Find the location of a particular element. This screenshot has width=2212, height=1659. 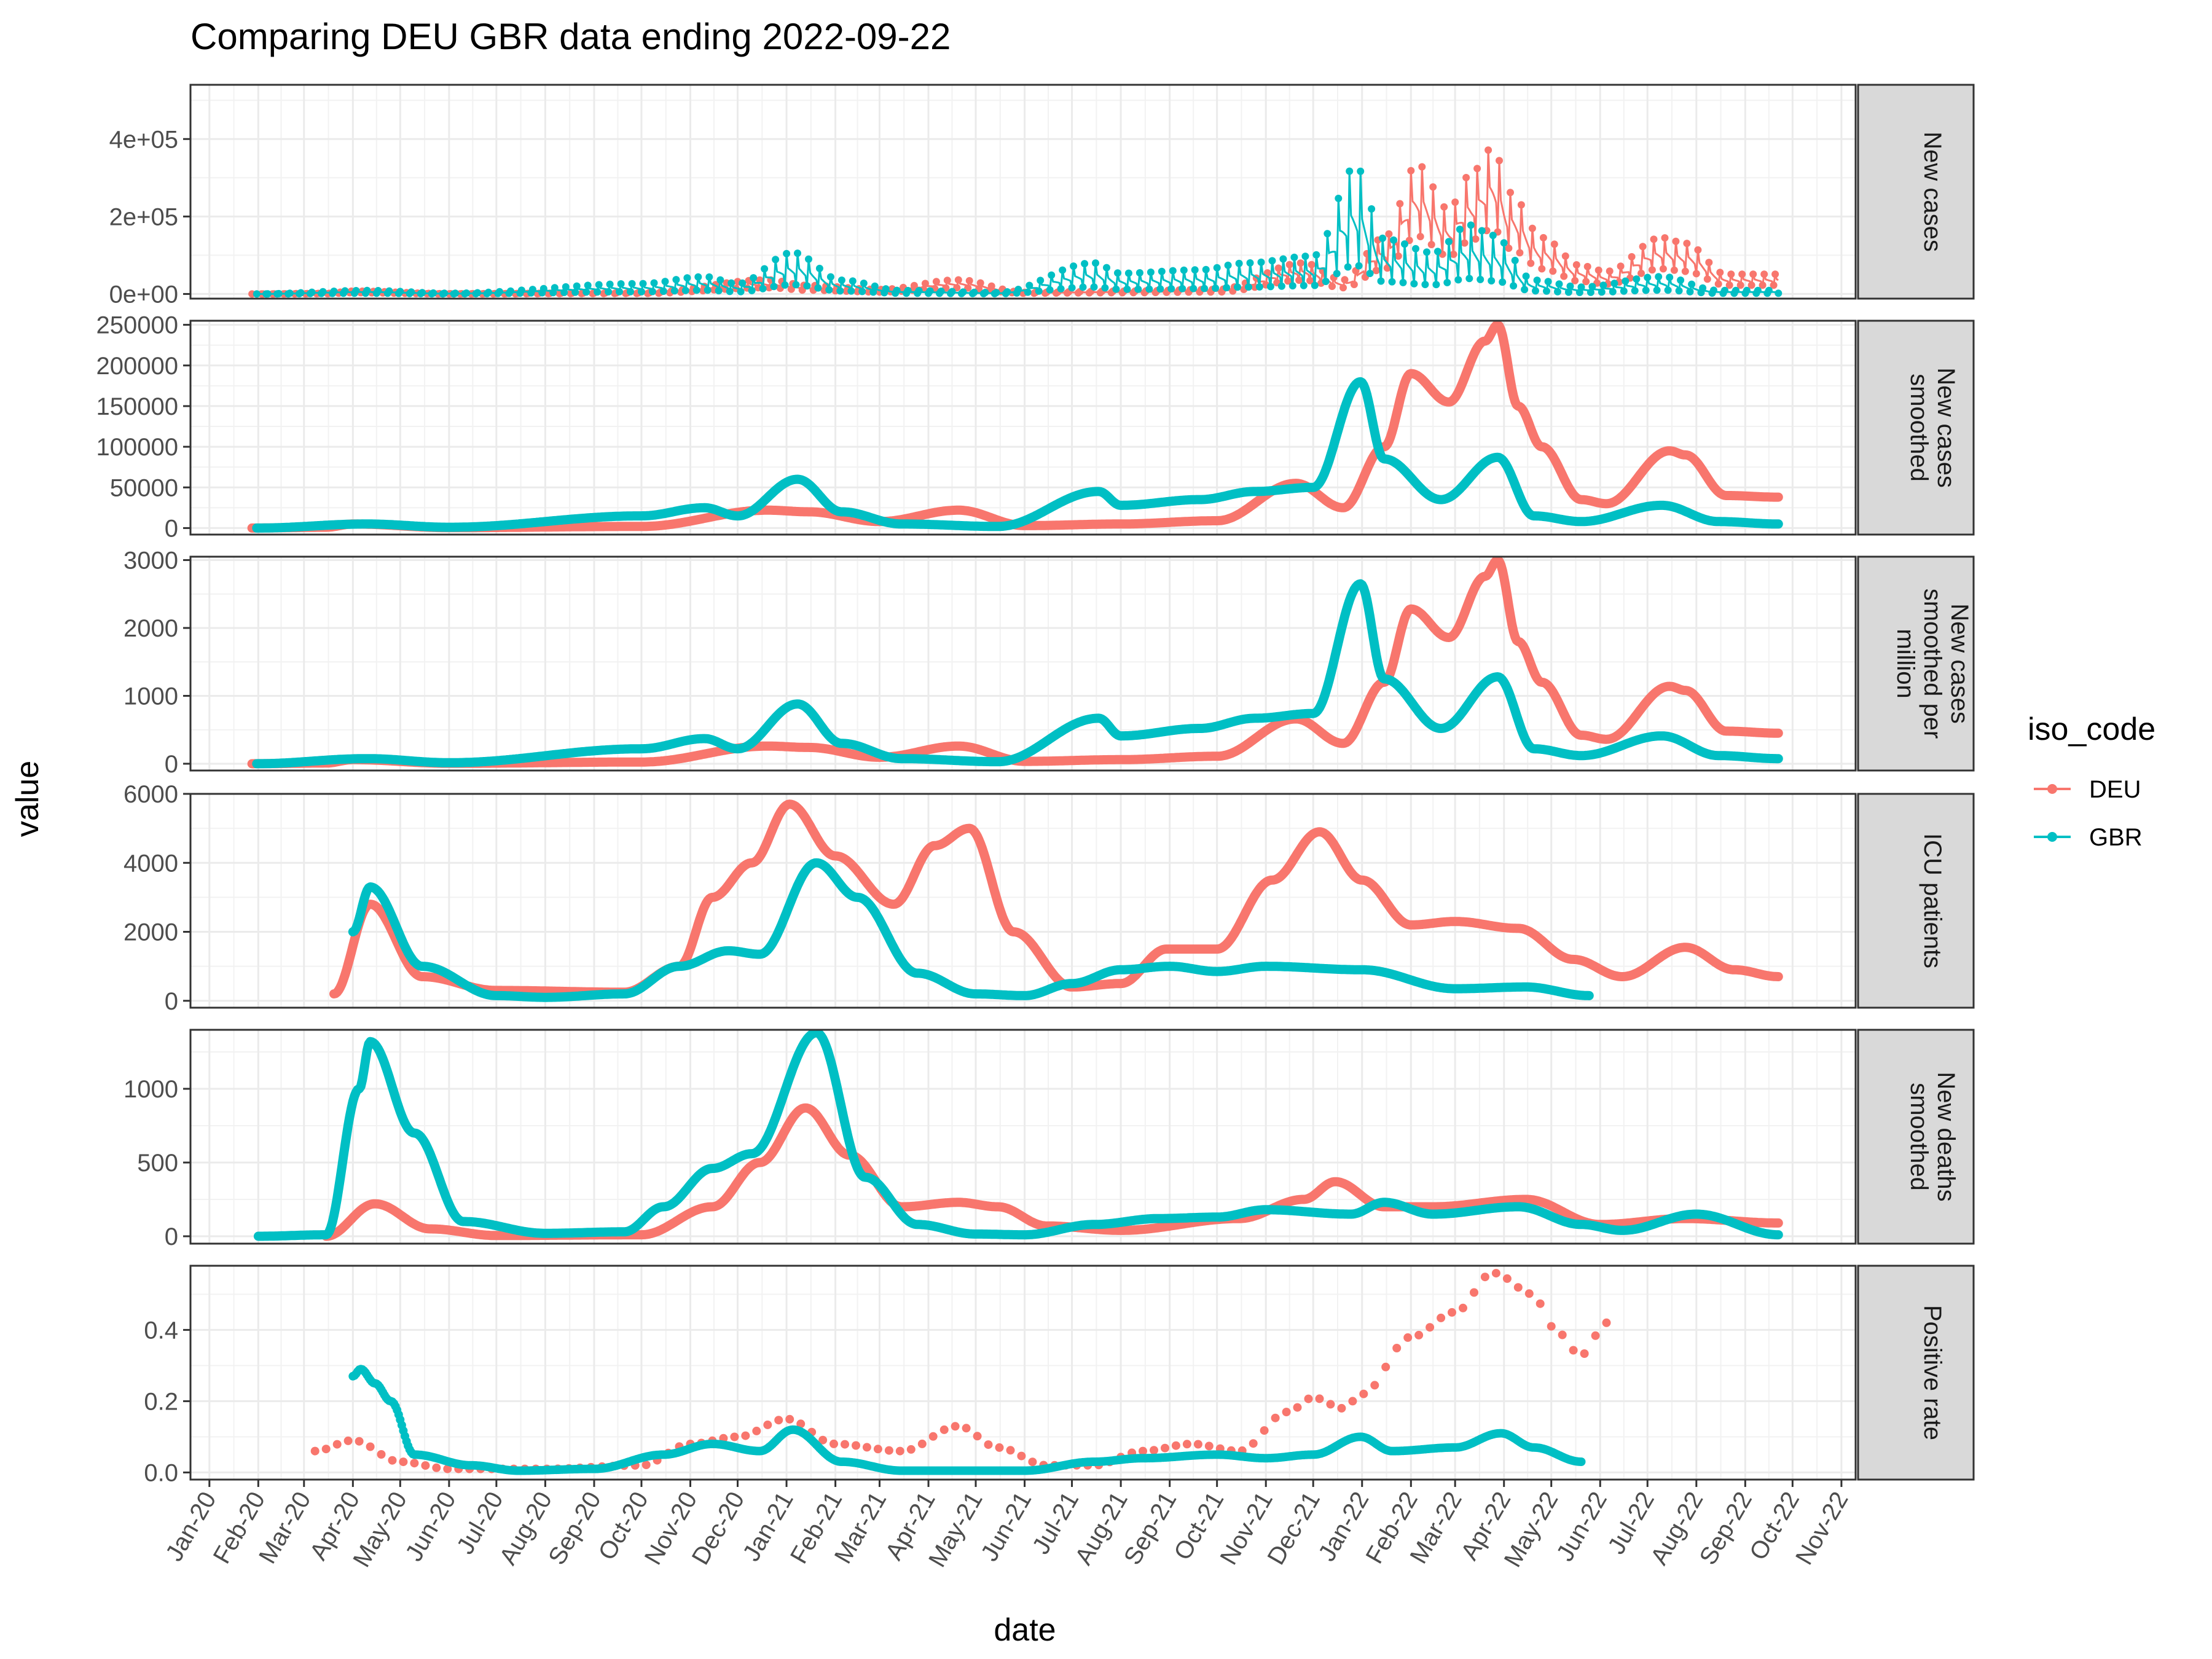

legend-title: iso_code is located at coordinates (2091, 729).